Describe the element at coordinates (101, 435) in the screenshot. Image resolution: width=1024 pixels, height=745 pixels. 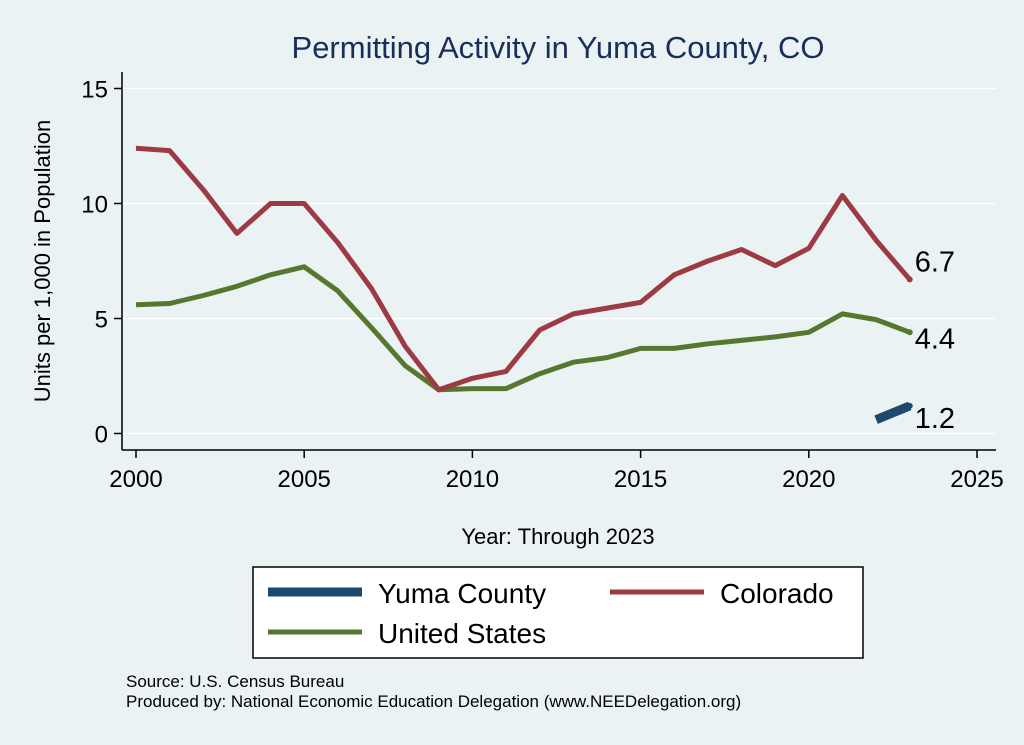
I see `y-tick-label: 0` at that location.